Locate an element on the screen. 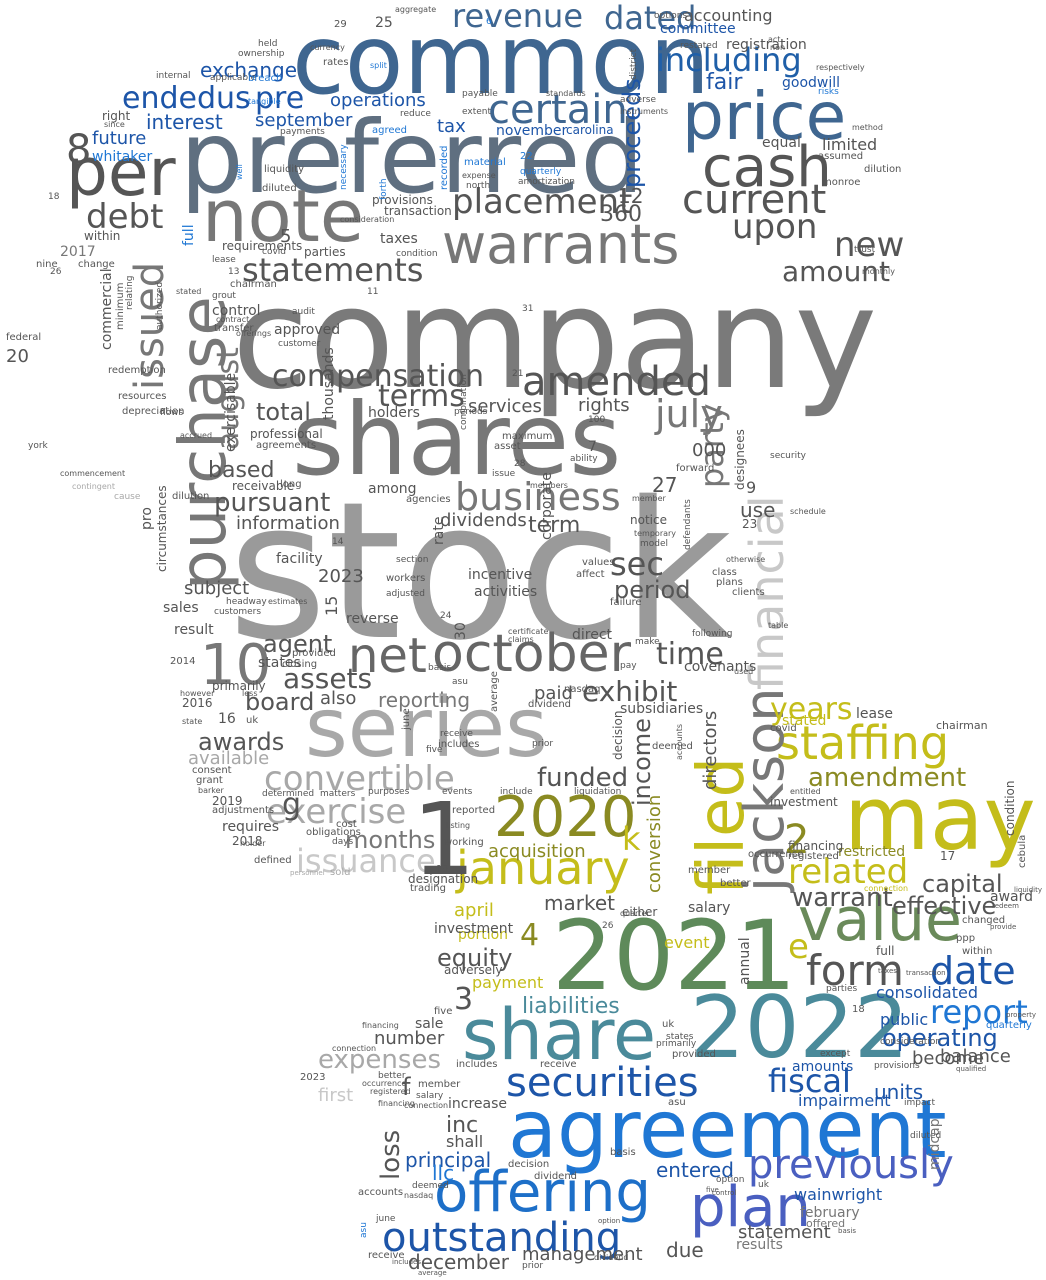 Image resolution: width=1046 pixels, height=1280 pixels. word-agreement: agreement is located at coordinates (727, 1129).